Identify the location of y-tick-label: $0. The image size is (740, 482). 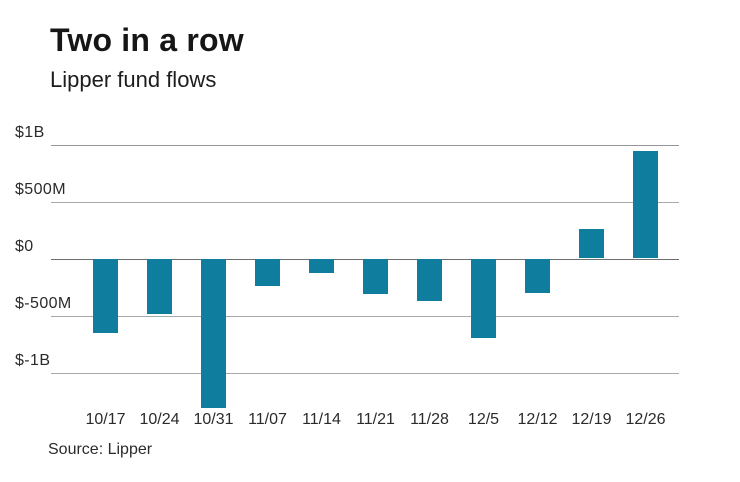
(24, 246).